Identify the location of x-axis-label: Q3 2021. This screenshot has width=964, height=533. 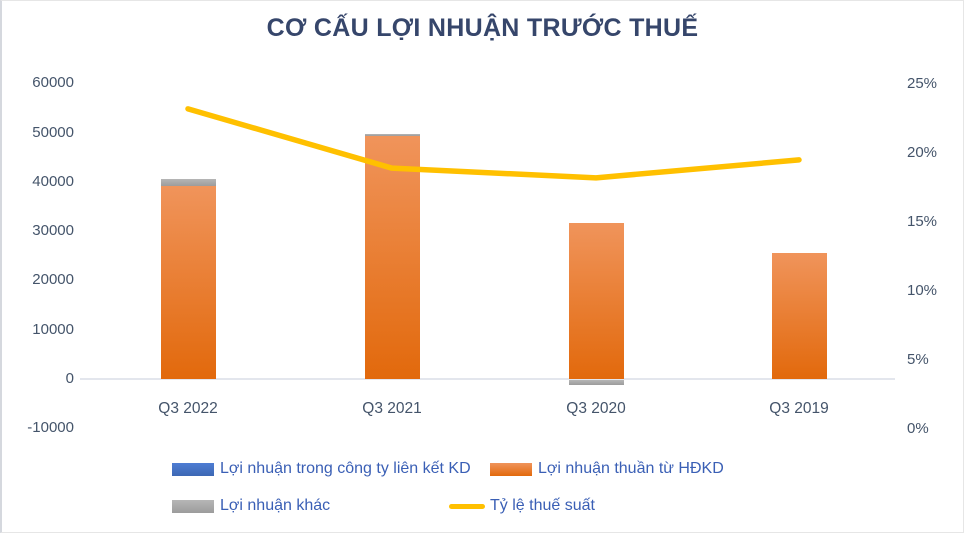
(392, 408).